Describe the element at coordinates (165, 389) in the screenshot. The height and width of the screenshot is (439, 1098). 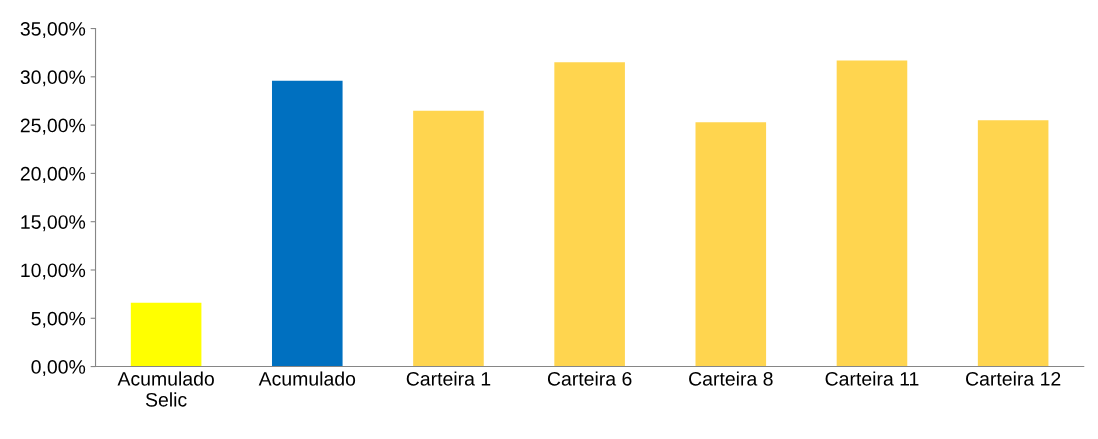
I see `x-tick-label: Acumulado Selic` at that location.